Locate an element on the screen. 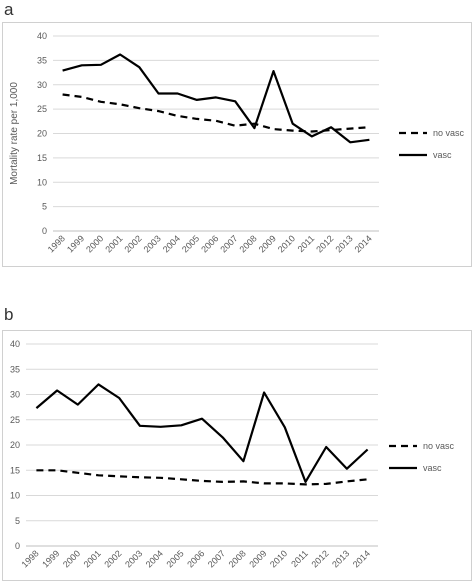  panel-b-label: b is located at coordinates (9, 314).